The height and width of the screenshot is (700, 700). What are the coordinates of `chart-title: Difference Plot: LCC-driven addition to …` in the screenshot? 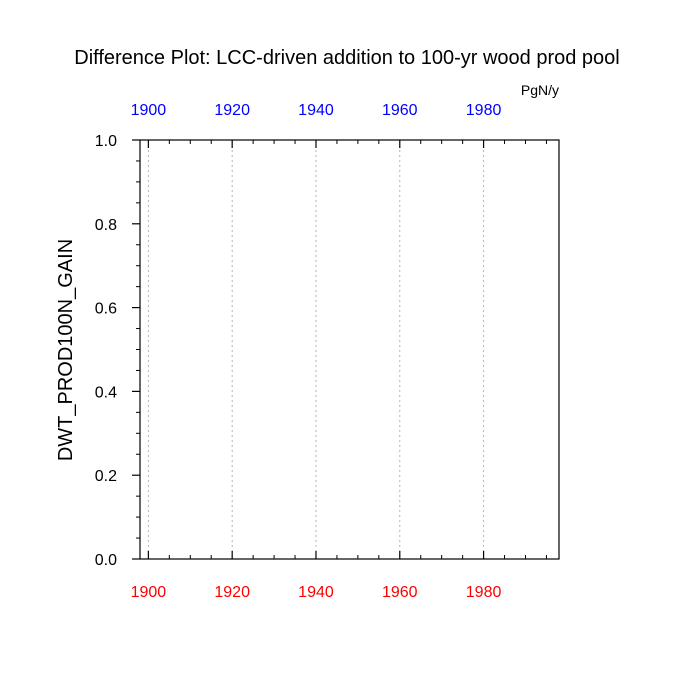 It's located at (347, 58).